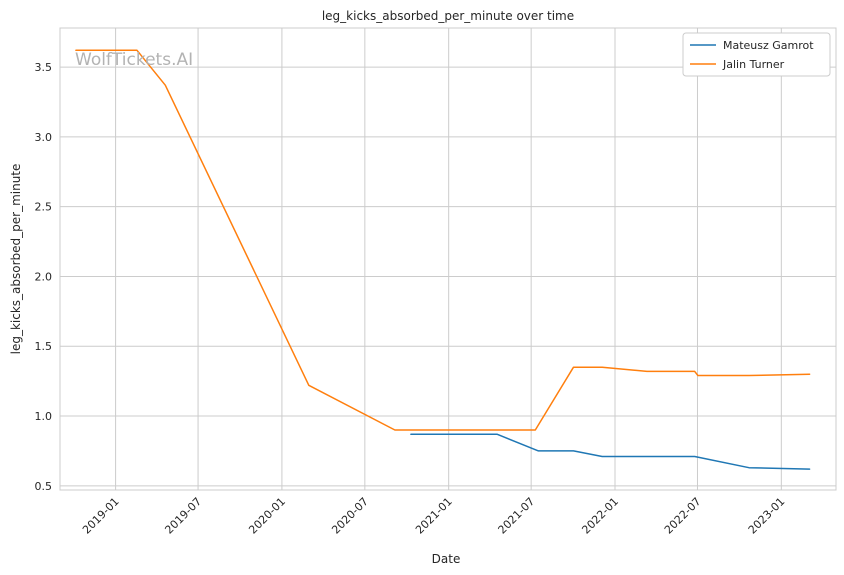 The height and width of the screenshot is (575, 844). What do you see at coordinates (44, 486) in the screenshot?
I see `y-tick-label: 0.5` at bounding box center [44, 486].